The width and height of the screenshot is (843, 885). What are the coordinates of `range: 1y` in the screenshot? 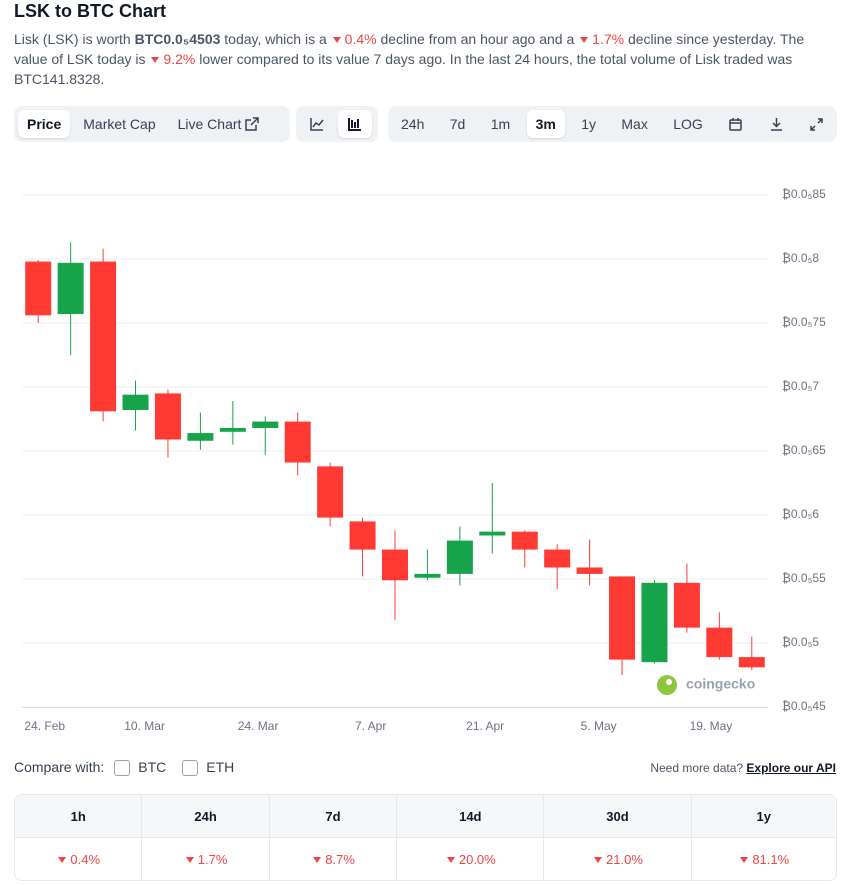 It's located at (588, 124).